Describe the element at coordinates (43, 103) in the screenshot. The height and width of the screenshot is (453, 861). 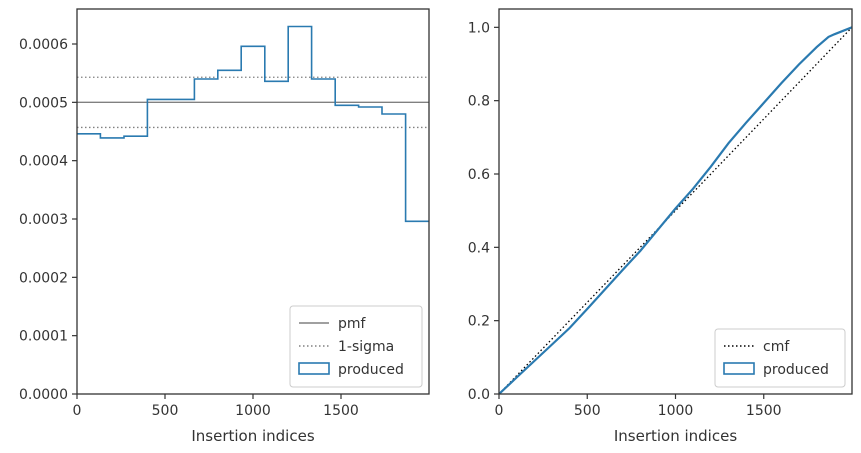
I see `y-tick-label: 0.0005` at that location.